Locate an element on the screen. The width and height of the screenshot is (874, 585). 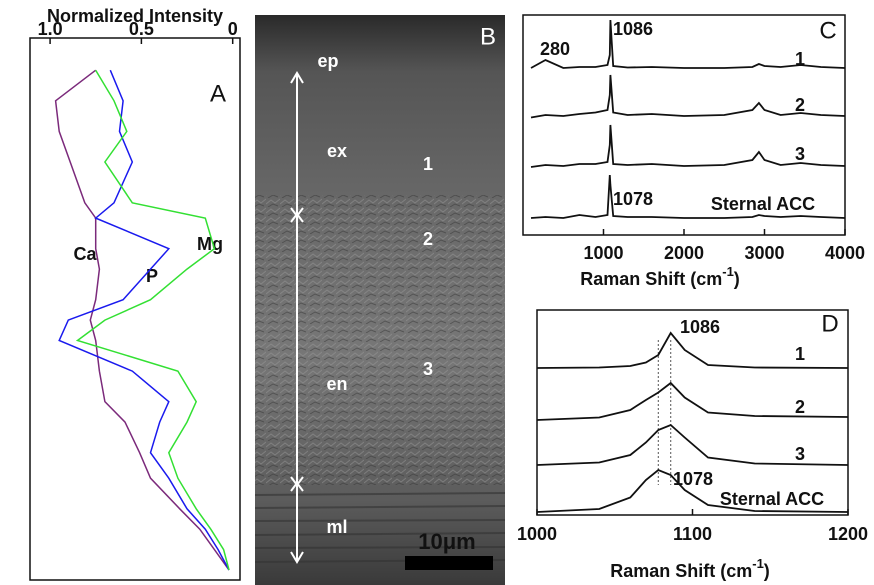
x-tick-label: 3000 is located at coordinates (764, 253).